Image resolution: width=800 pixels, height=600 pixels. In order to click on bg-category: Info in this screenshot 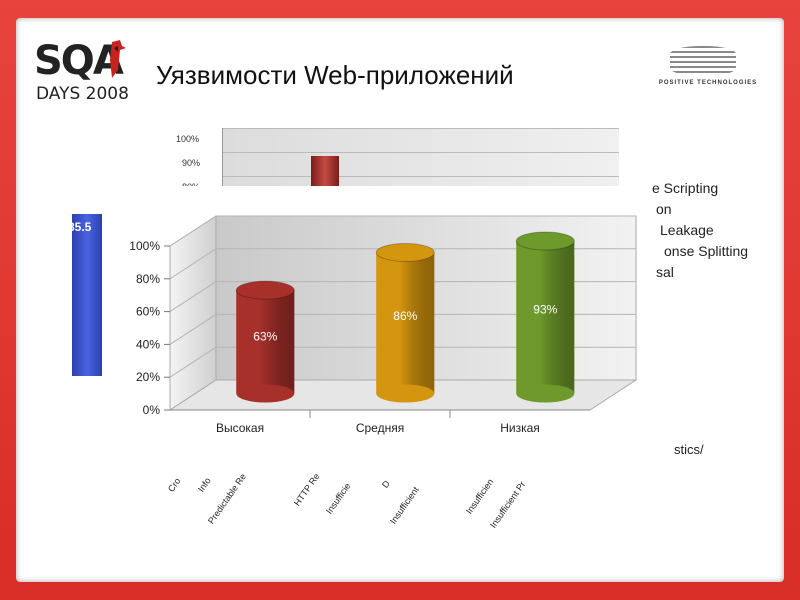, I will do `click(204, 484)`.